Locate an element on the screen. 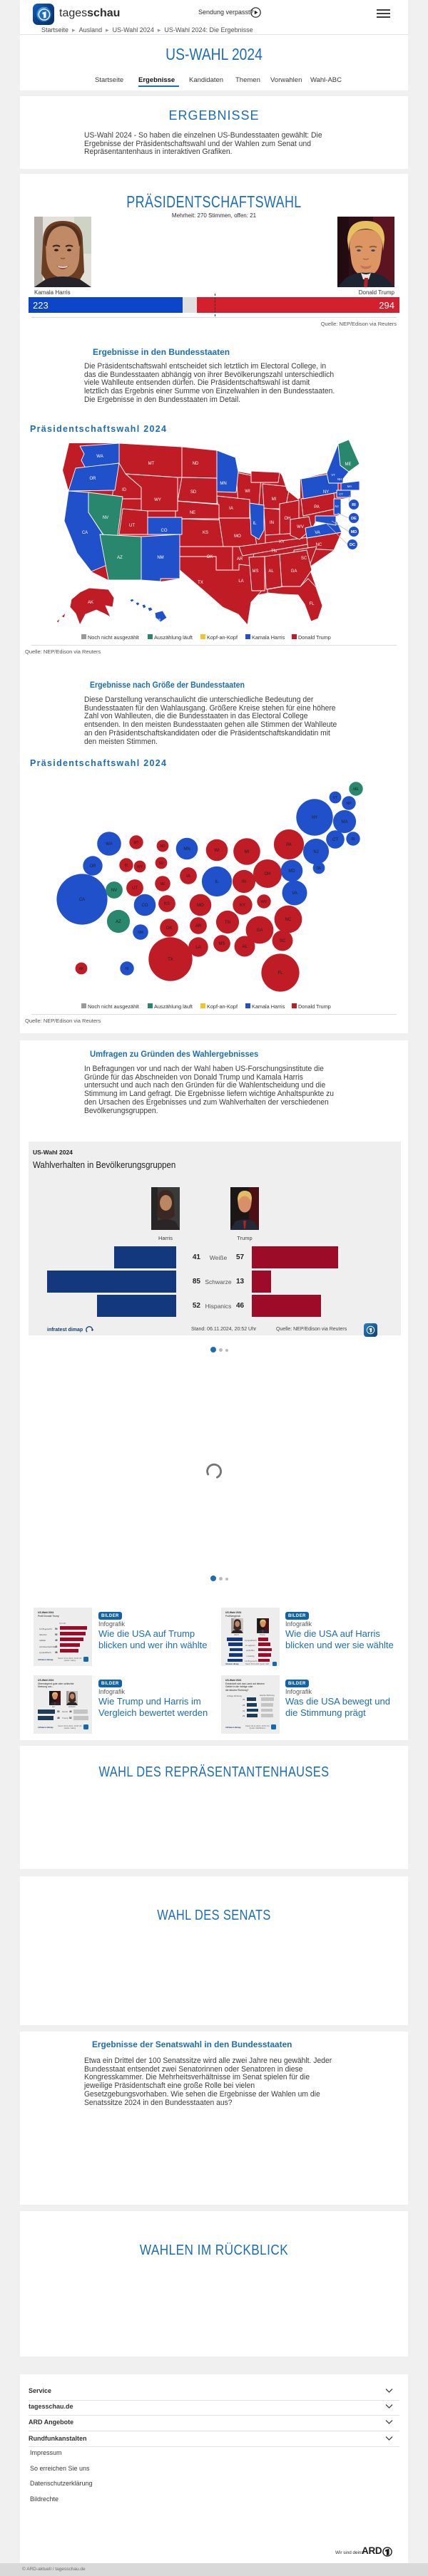 This screenshot has height=2576, width=428. svg-text: CO is located at coordinates (145, 906).